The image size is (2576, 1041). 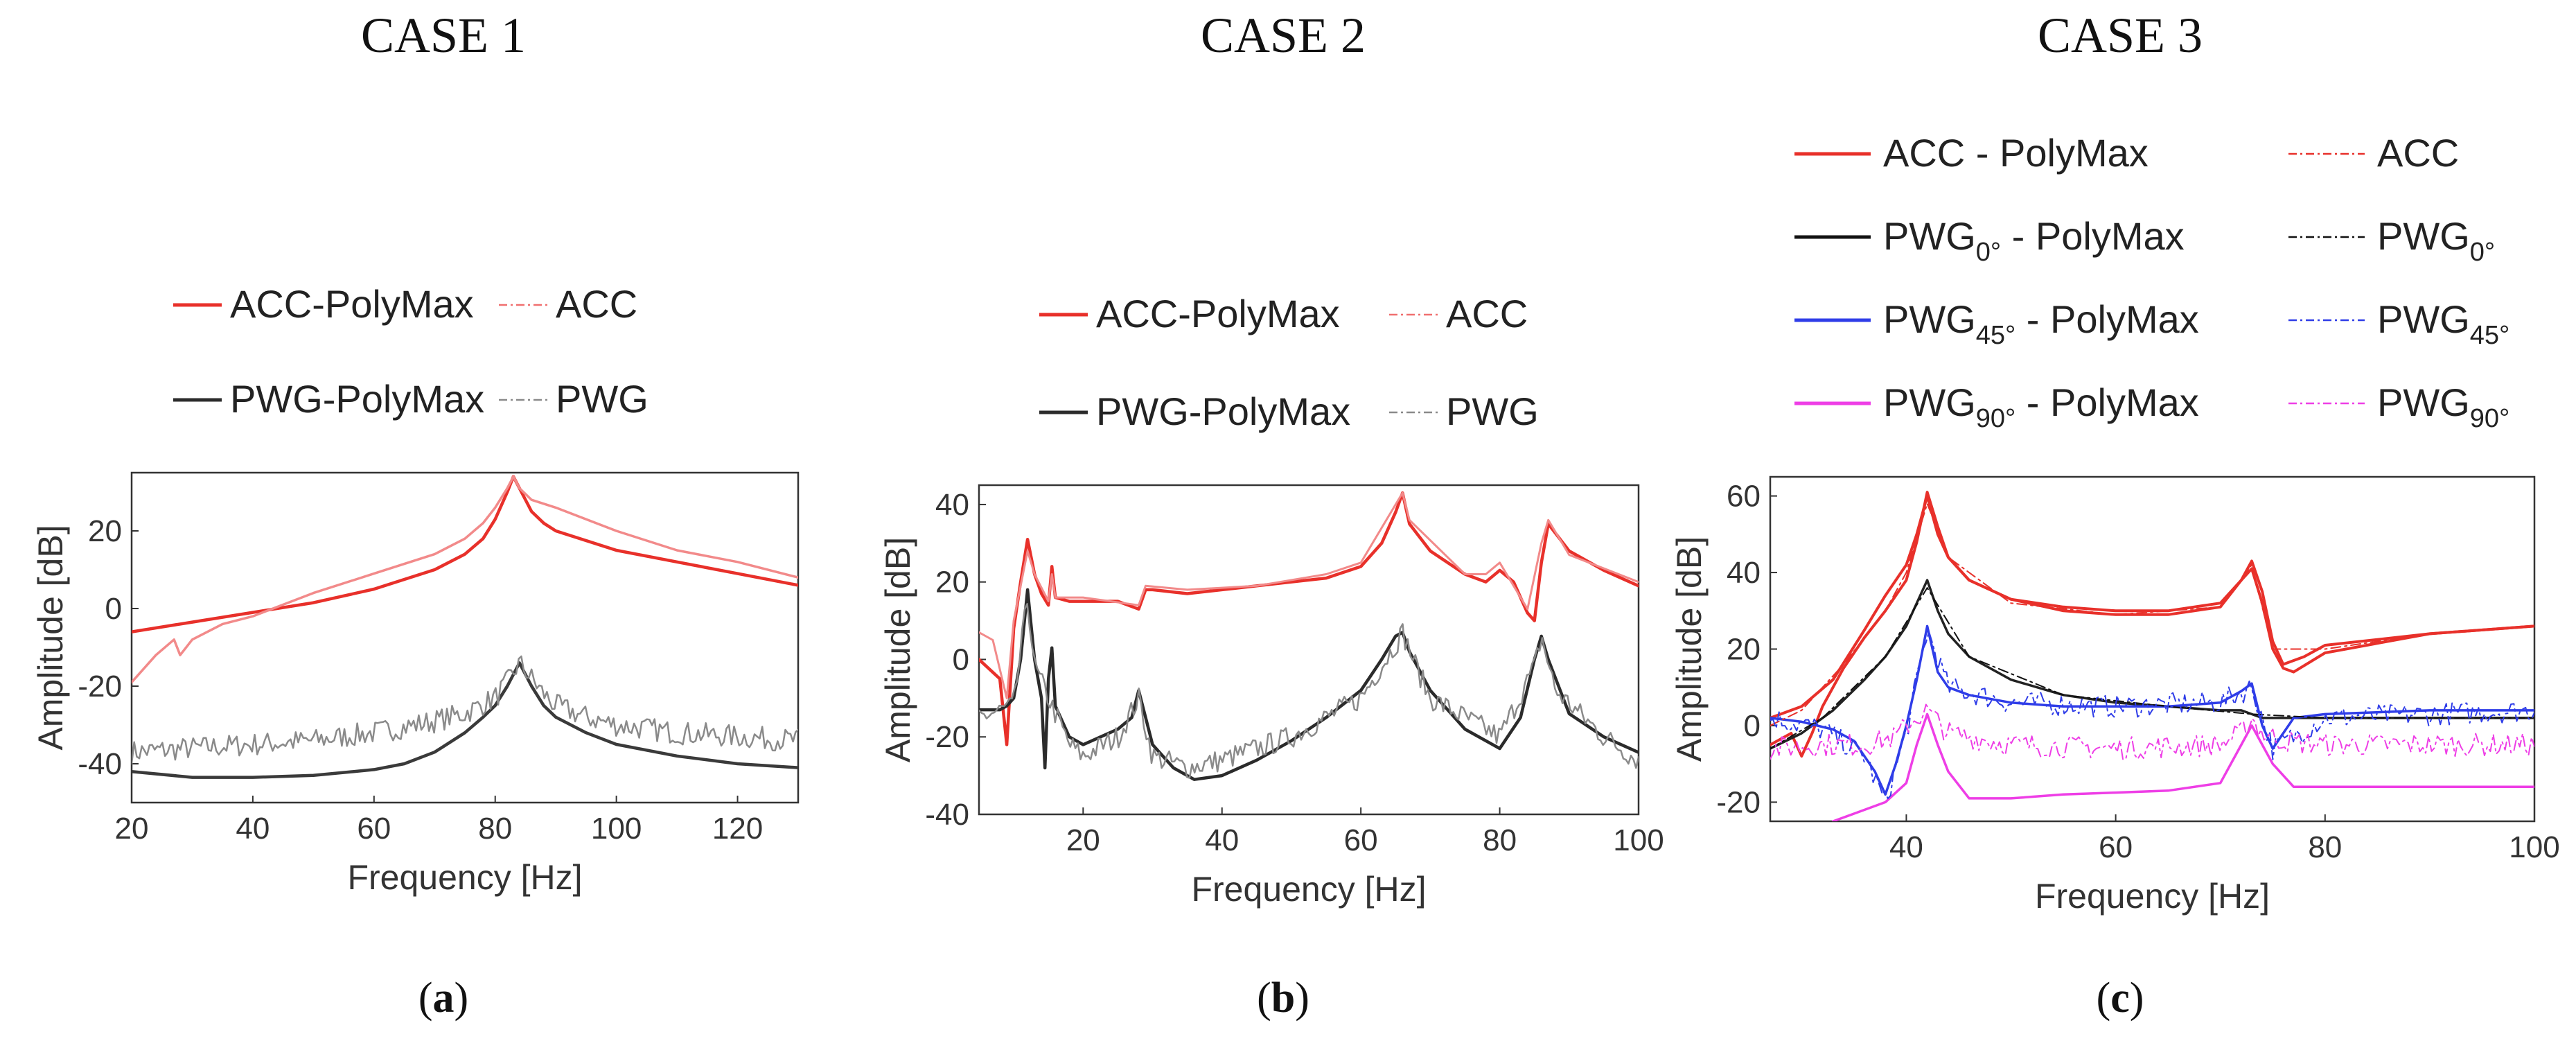 What do you see at coordinates (444, 36) in the screenshot?
I see `panel-title: CASE 1` at bounding box center [444, 36].